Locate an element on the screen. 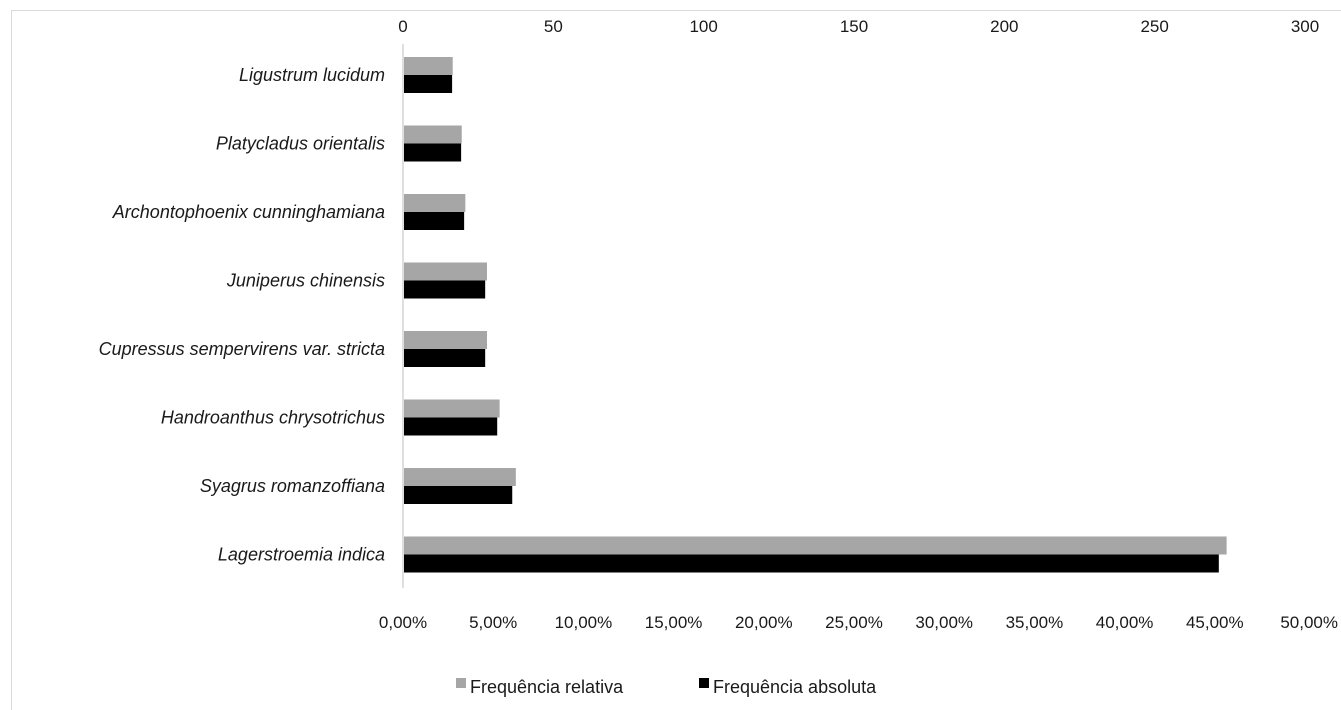  top-axis: 0 50 100 150 200 250 300 is located at coordinates (858, 26).